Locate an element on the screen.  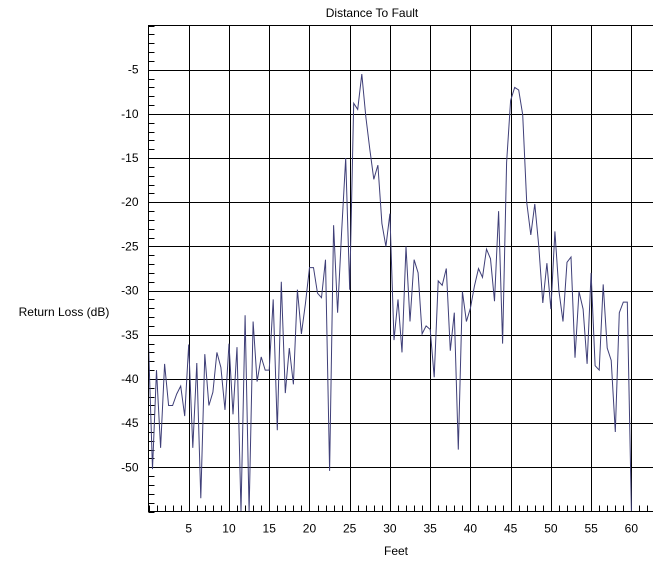
x-tick-label: 15 is located at coordinates (270, 529).